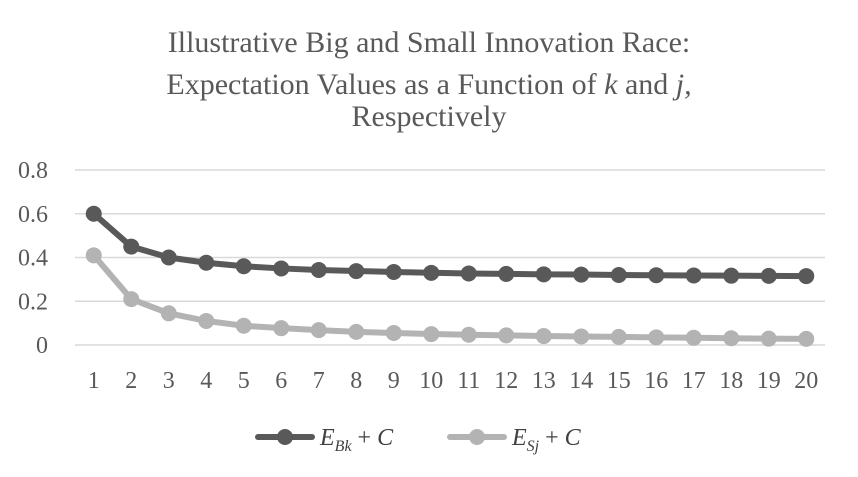 The height and width of the screenshot is (477, 858). I want to click on x-tick-label: 9, so click(394, 381).